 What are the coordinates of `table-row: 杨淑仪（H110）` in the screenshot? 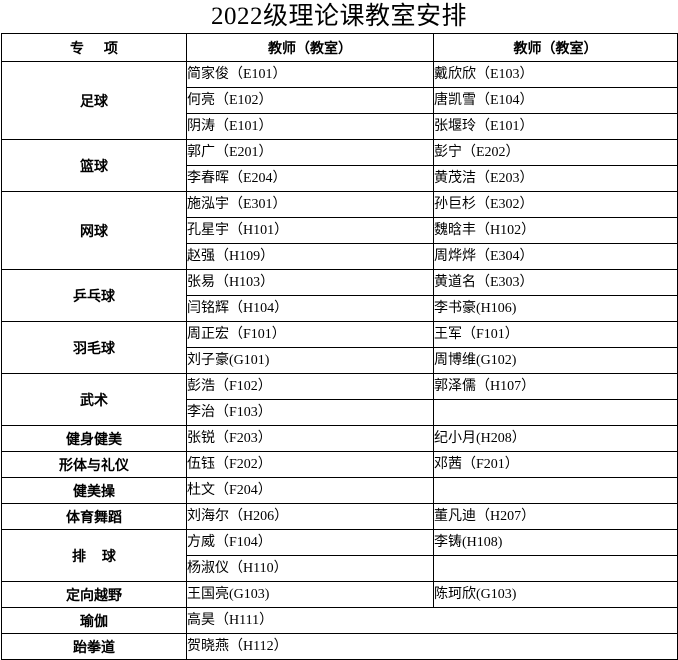 It's located at (340, 568).